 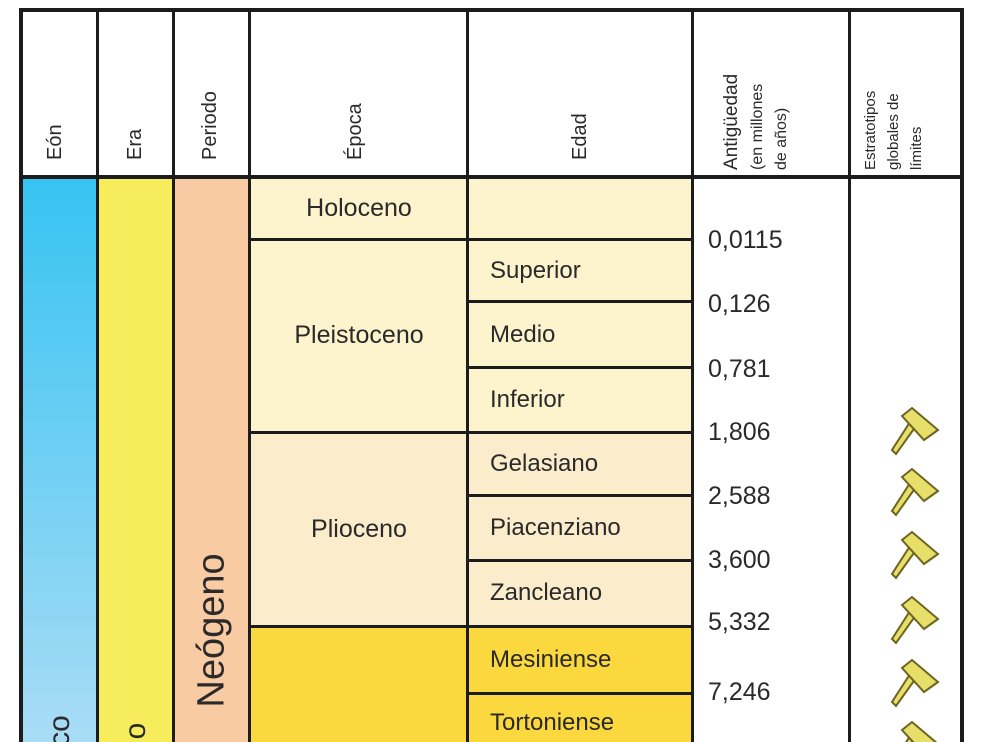 I want to click on era-cell: o, so click(x=136, y=460).